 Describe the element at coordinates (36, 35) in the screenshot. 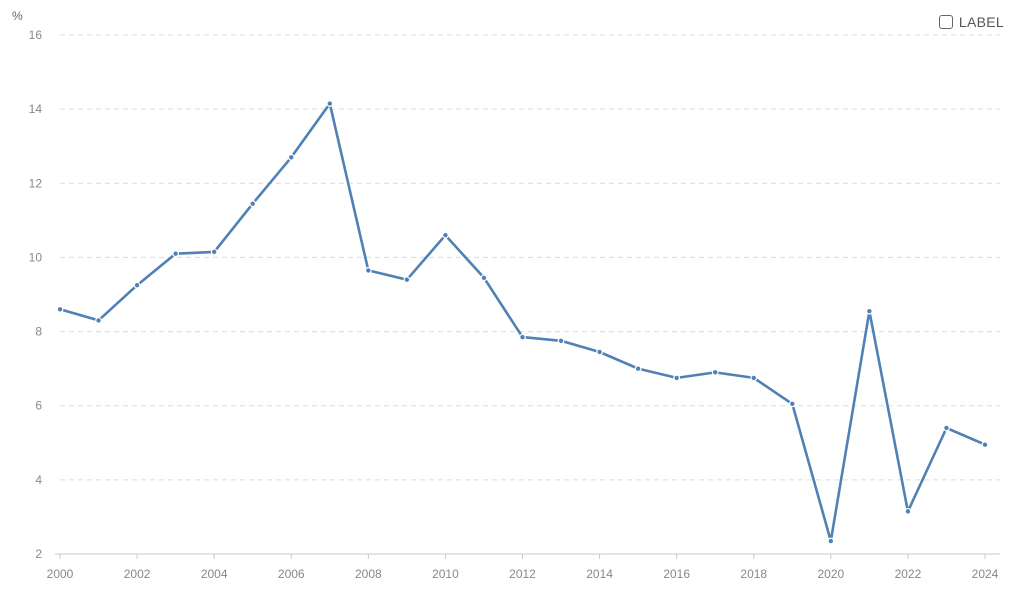

I see `y-tick-label: 16` at that location.